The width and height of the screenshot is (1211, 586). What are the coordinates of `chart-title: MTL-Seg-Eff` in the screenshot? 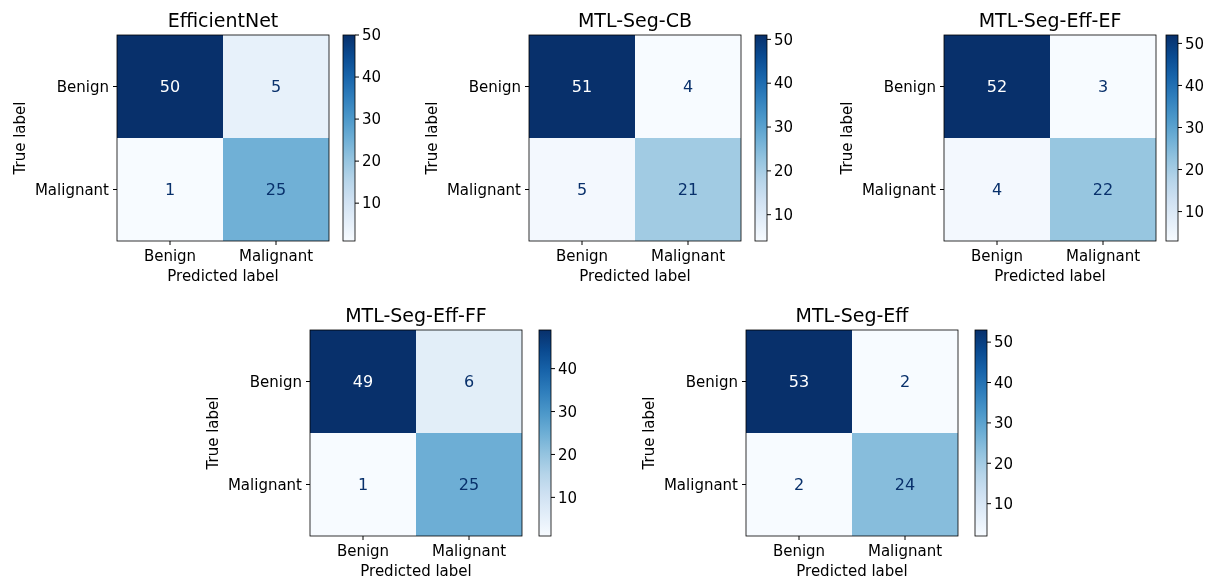 It's located at (852, 315).